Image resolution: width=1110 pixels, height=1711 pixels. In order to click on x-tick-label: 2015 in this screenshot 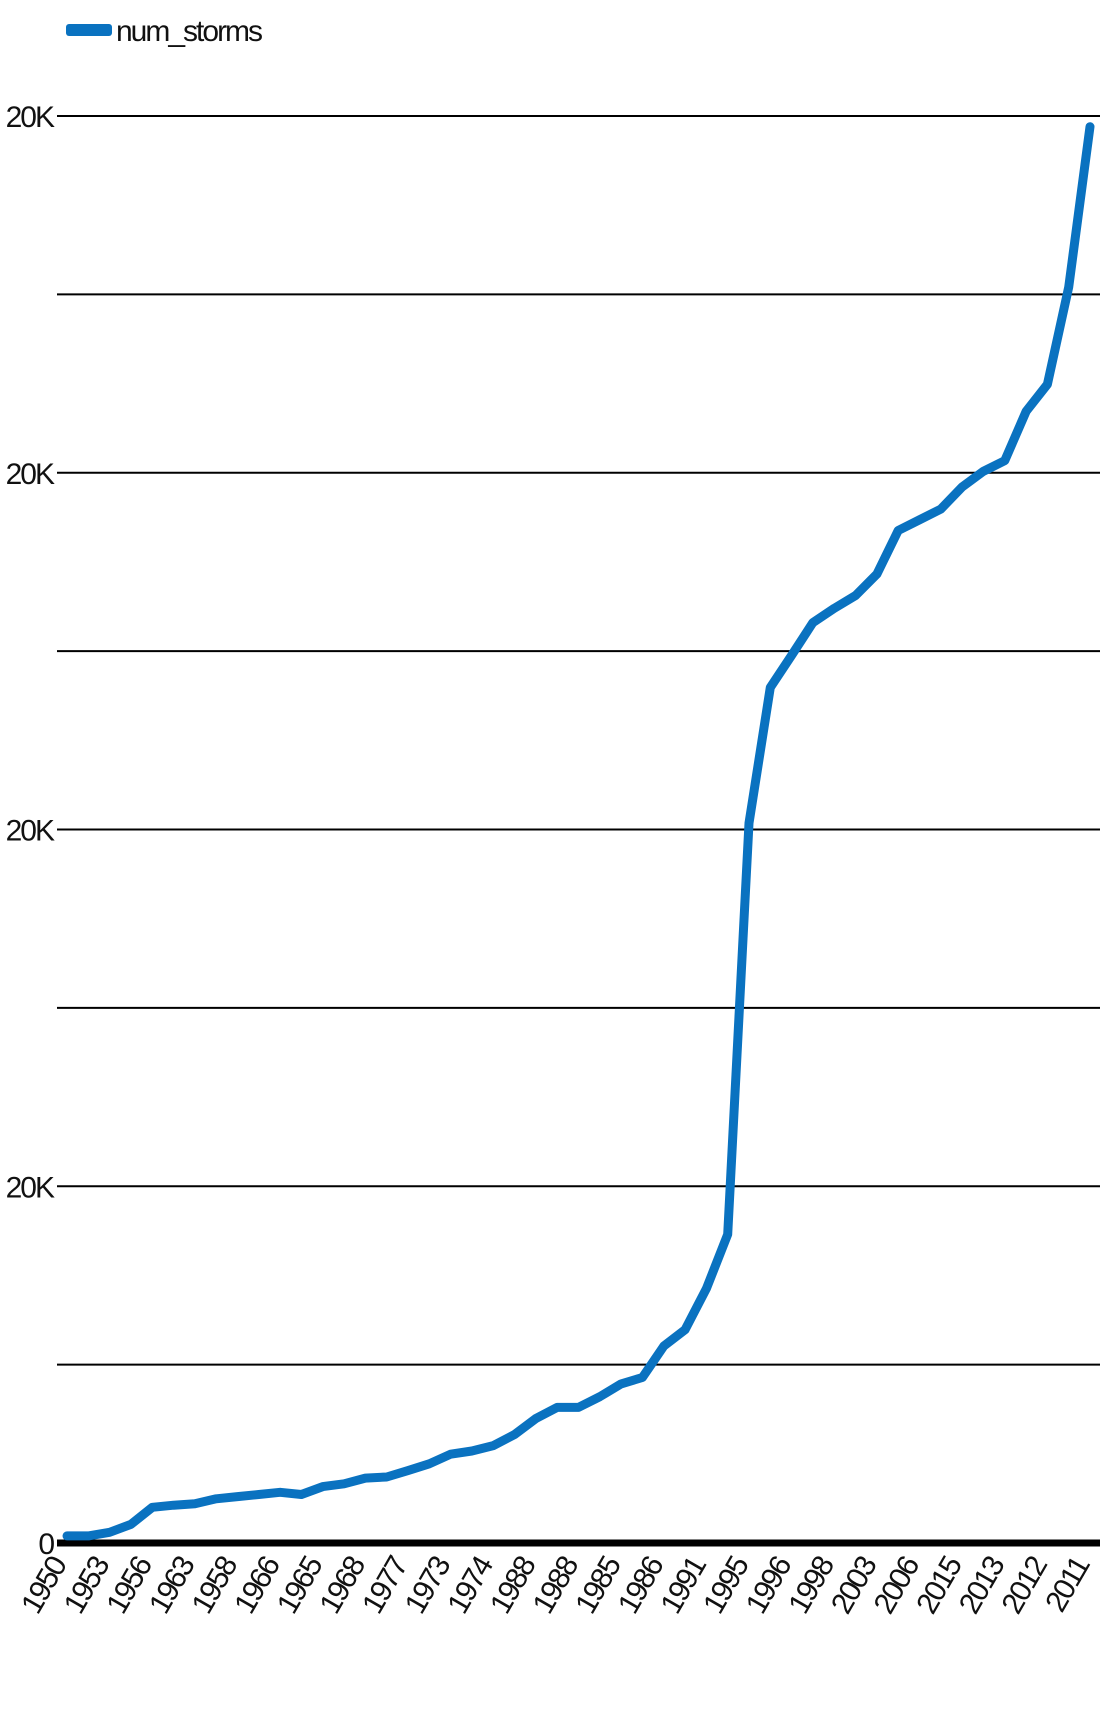, I will do `click(939, 1585)`.